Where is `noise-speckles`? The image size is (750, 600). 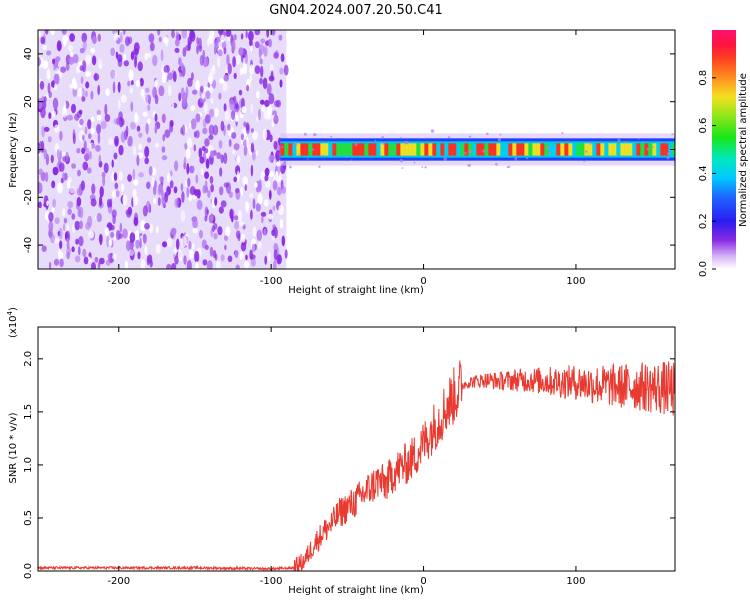 noise-speckles is located at coordinates (163, 149).